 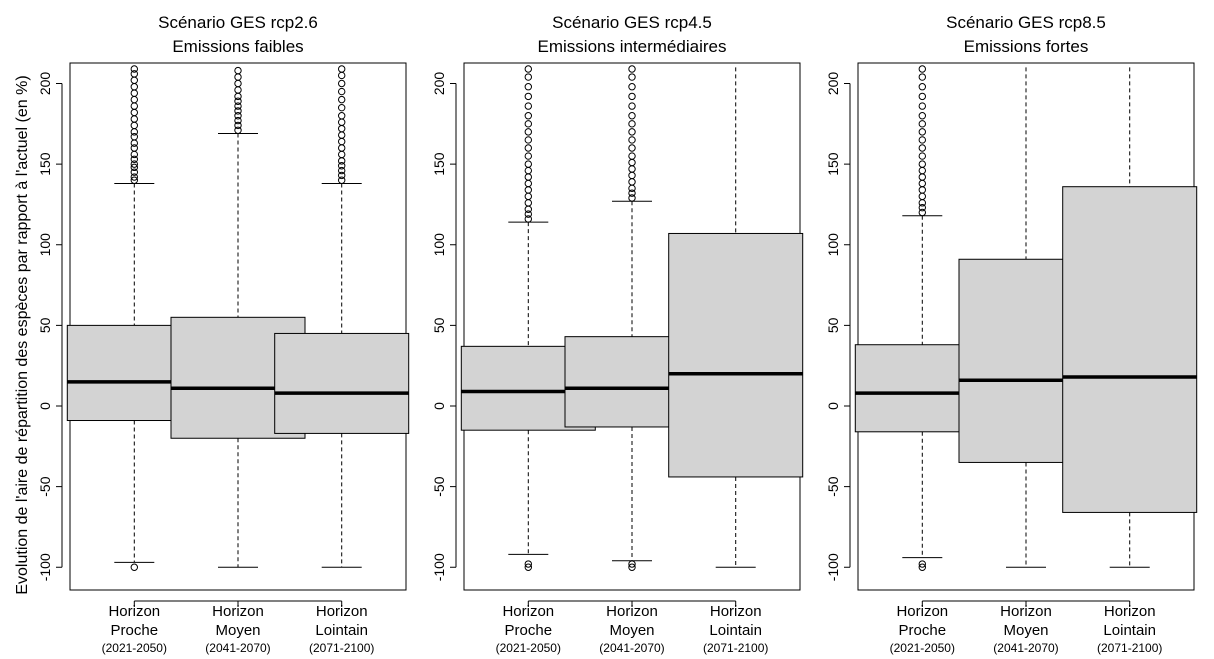 I want to click on panel-subtitle: Emissions faibles, so click(x=237, y=46).